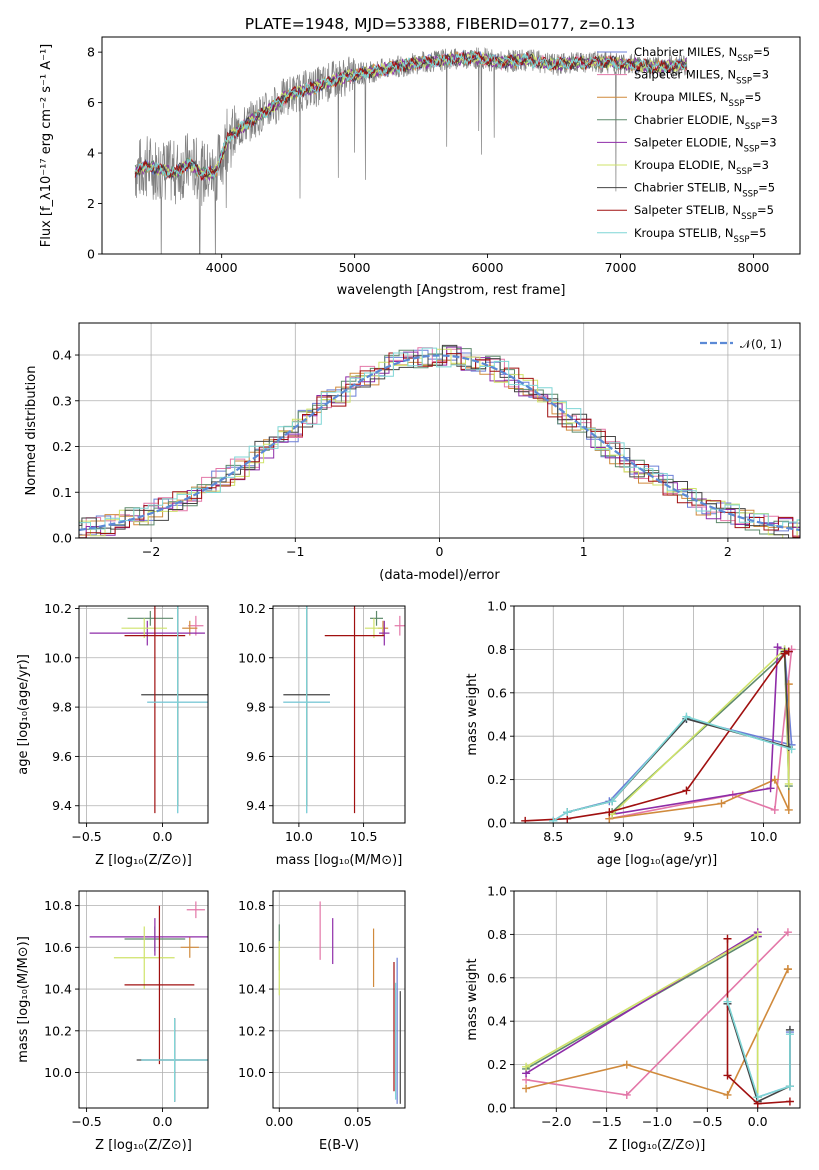 The image size is (819, 1170). I want to click on y-tick-label: 9.4, so click(256, 805).